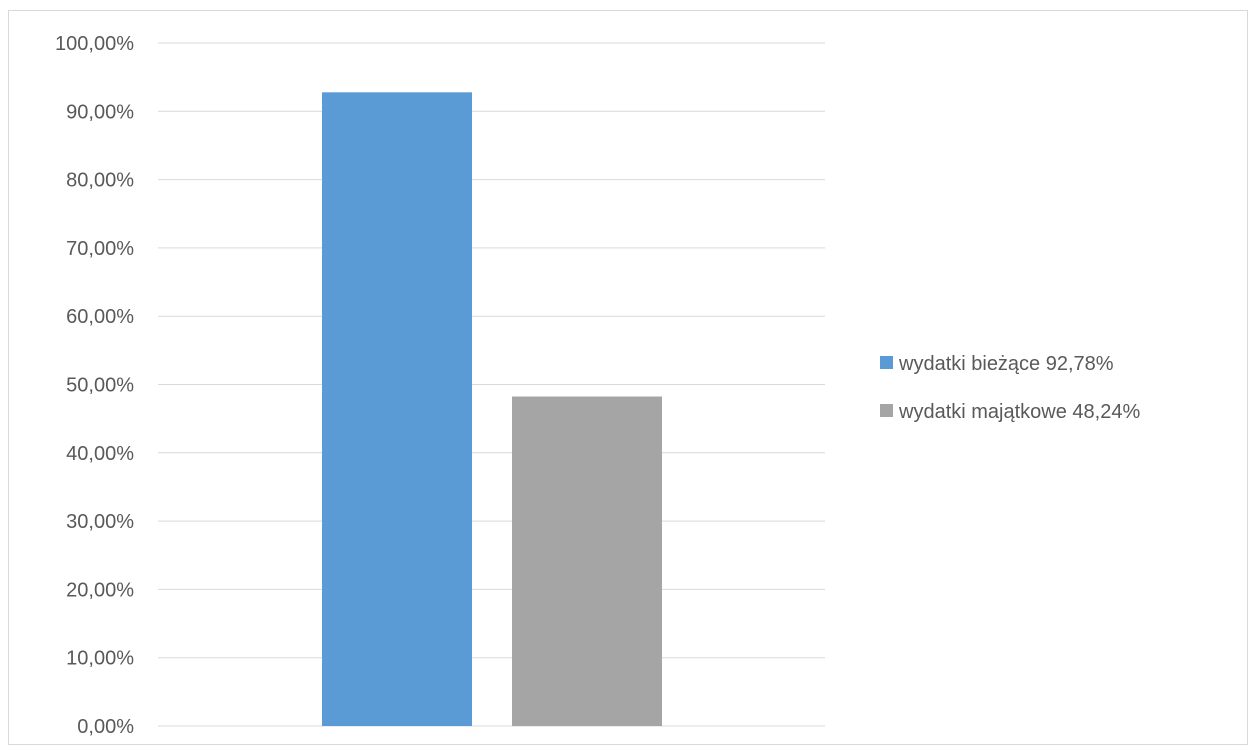 The height and width of the screenshot is (749, 1252). Describe the element at coordinates (94, 44) in the screenshot. I see `y-tick-label: 100,00%` at that location.